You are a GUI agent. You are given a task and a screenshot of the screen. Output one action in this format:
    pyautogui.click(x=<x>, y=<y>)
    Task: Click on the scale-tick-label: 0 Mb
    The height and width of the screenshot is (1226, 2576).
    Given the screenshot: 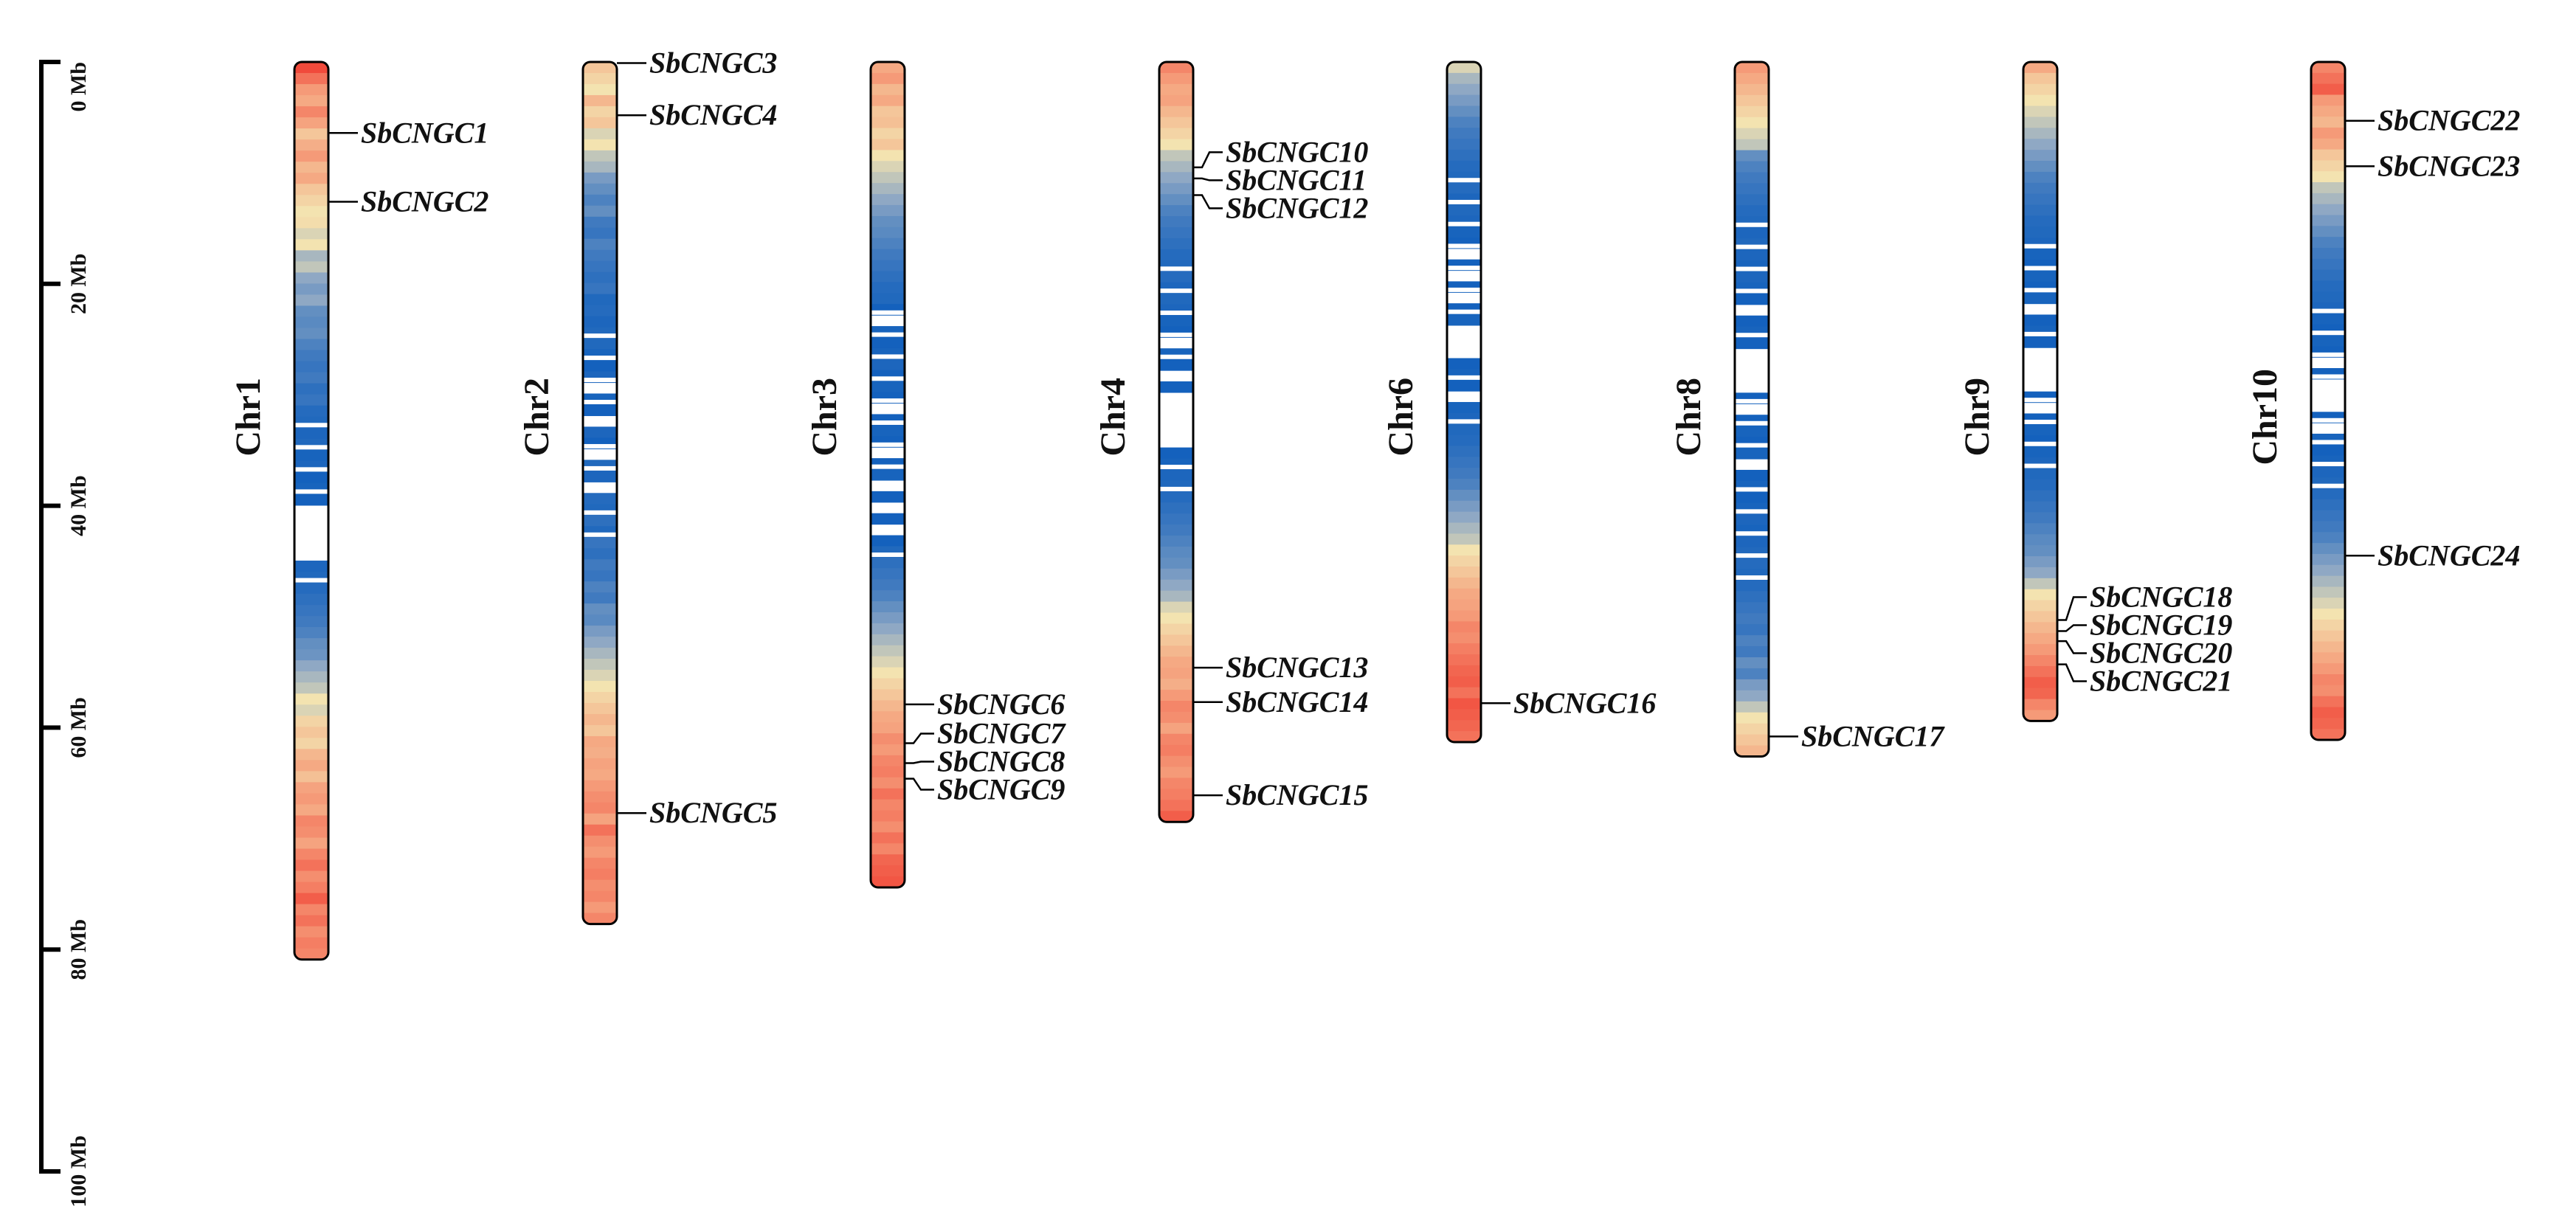 What is the action you would take?
    pyautogui.click(x=78, y=87)
    